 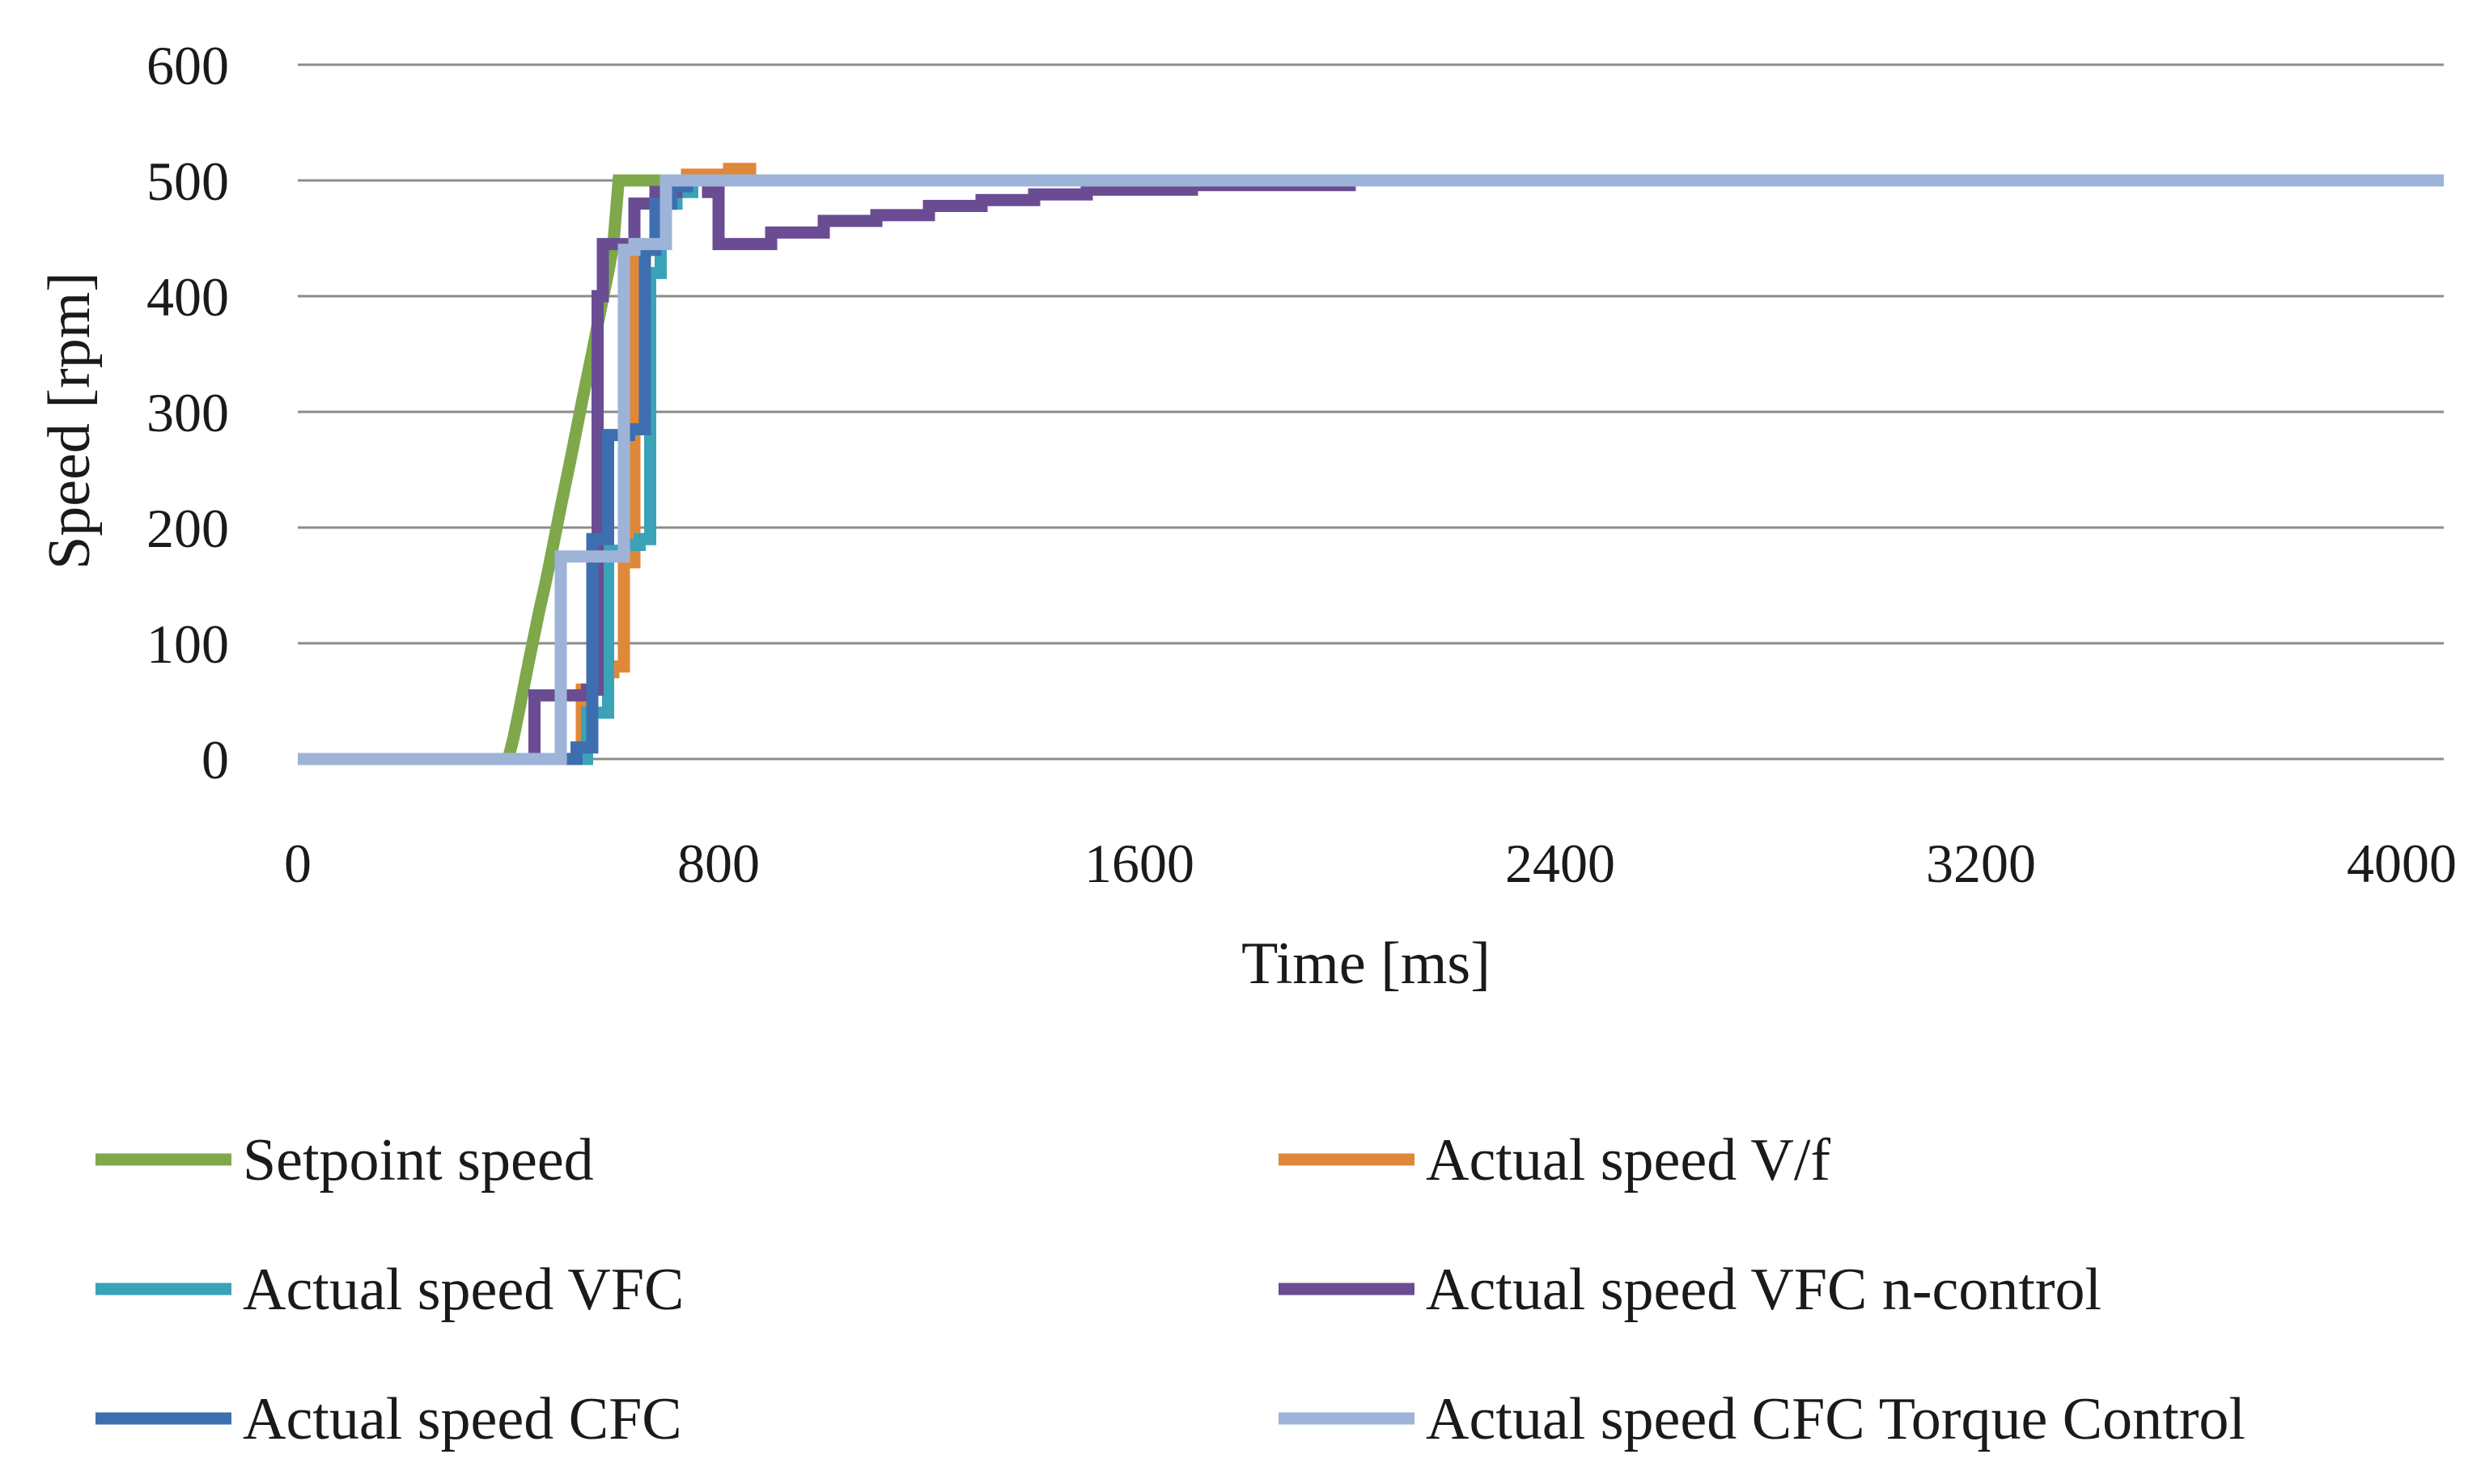 What do you see at coordinates (1139, 864) in the screenshot?
I see `x-tick-label: 1600` at bounding box center [1139, 864].